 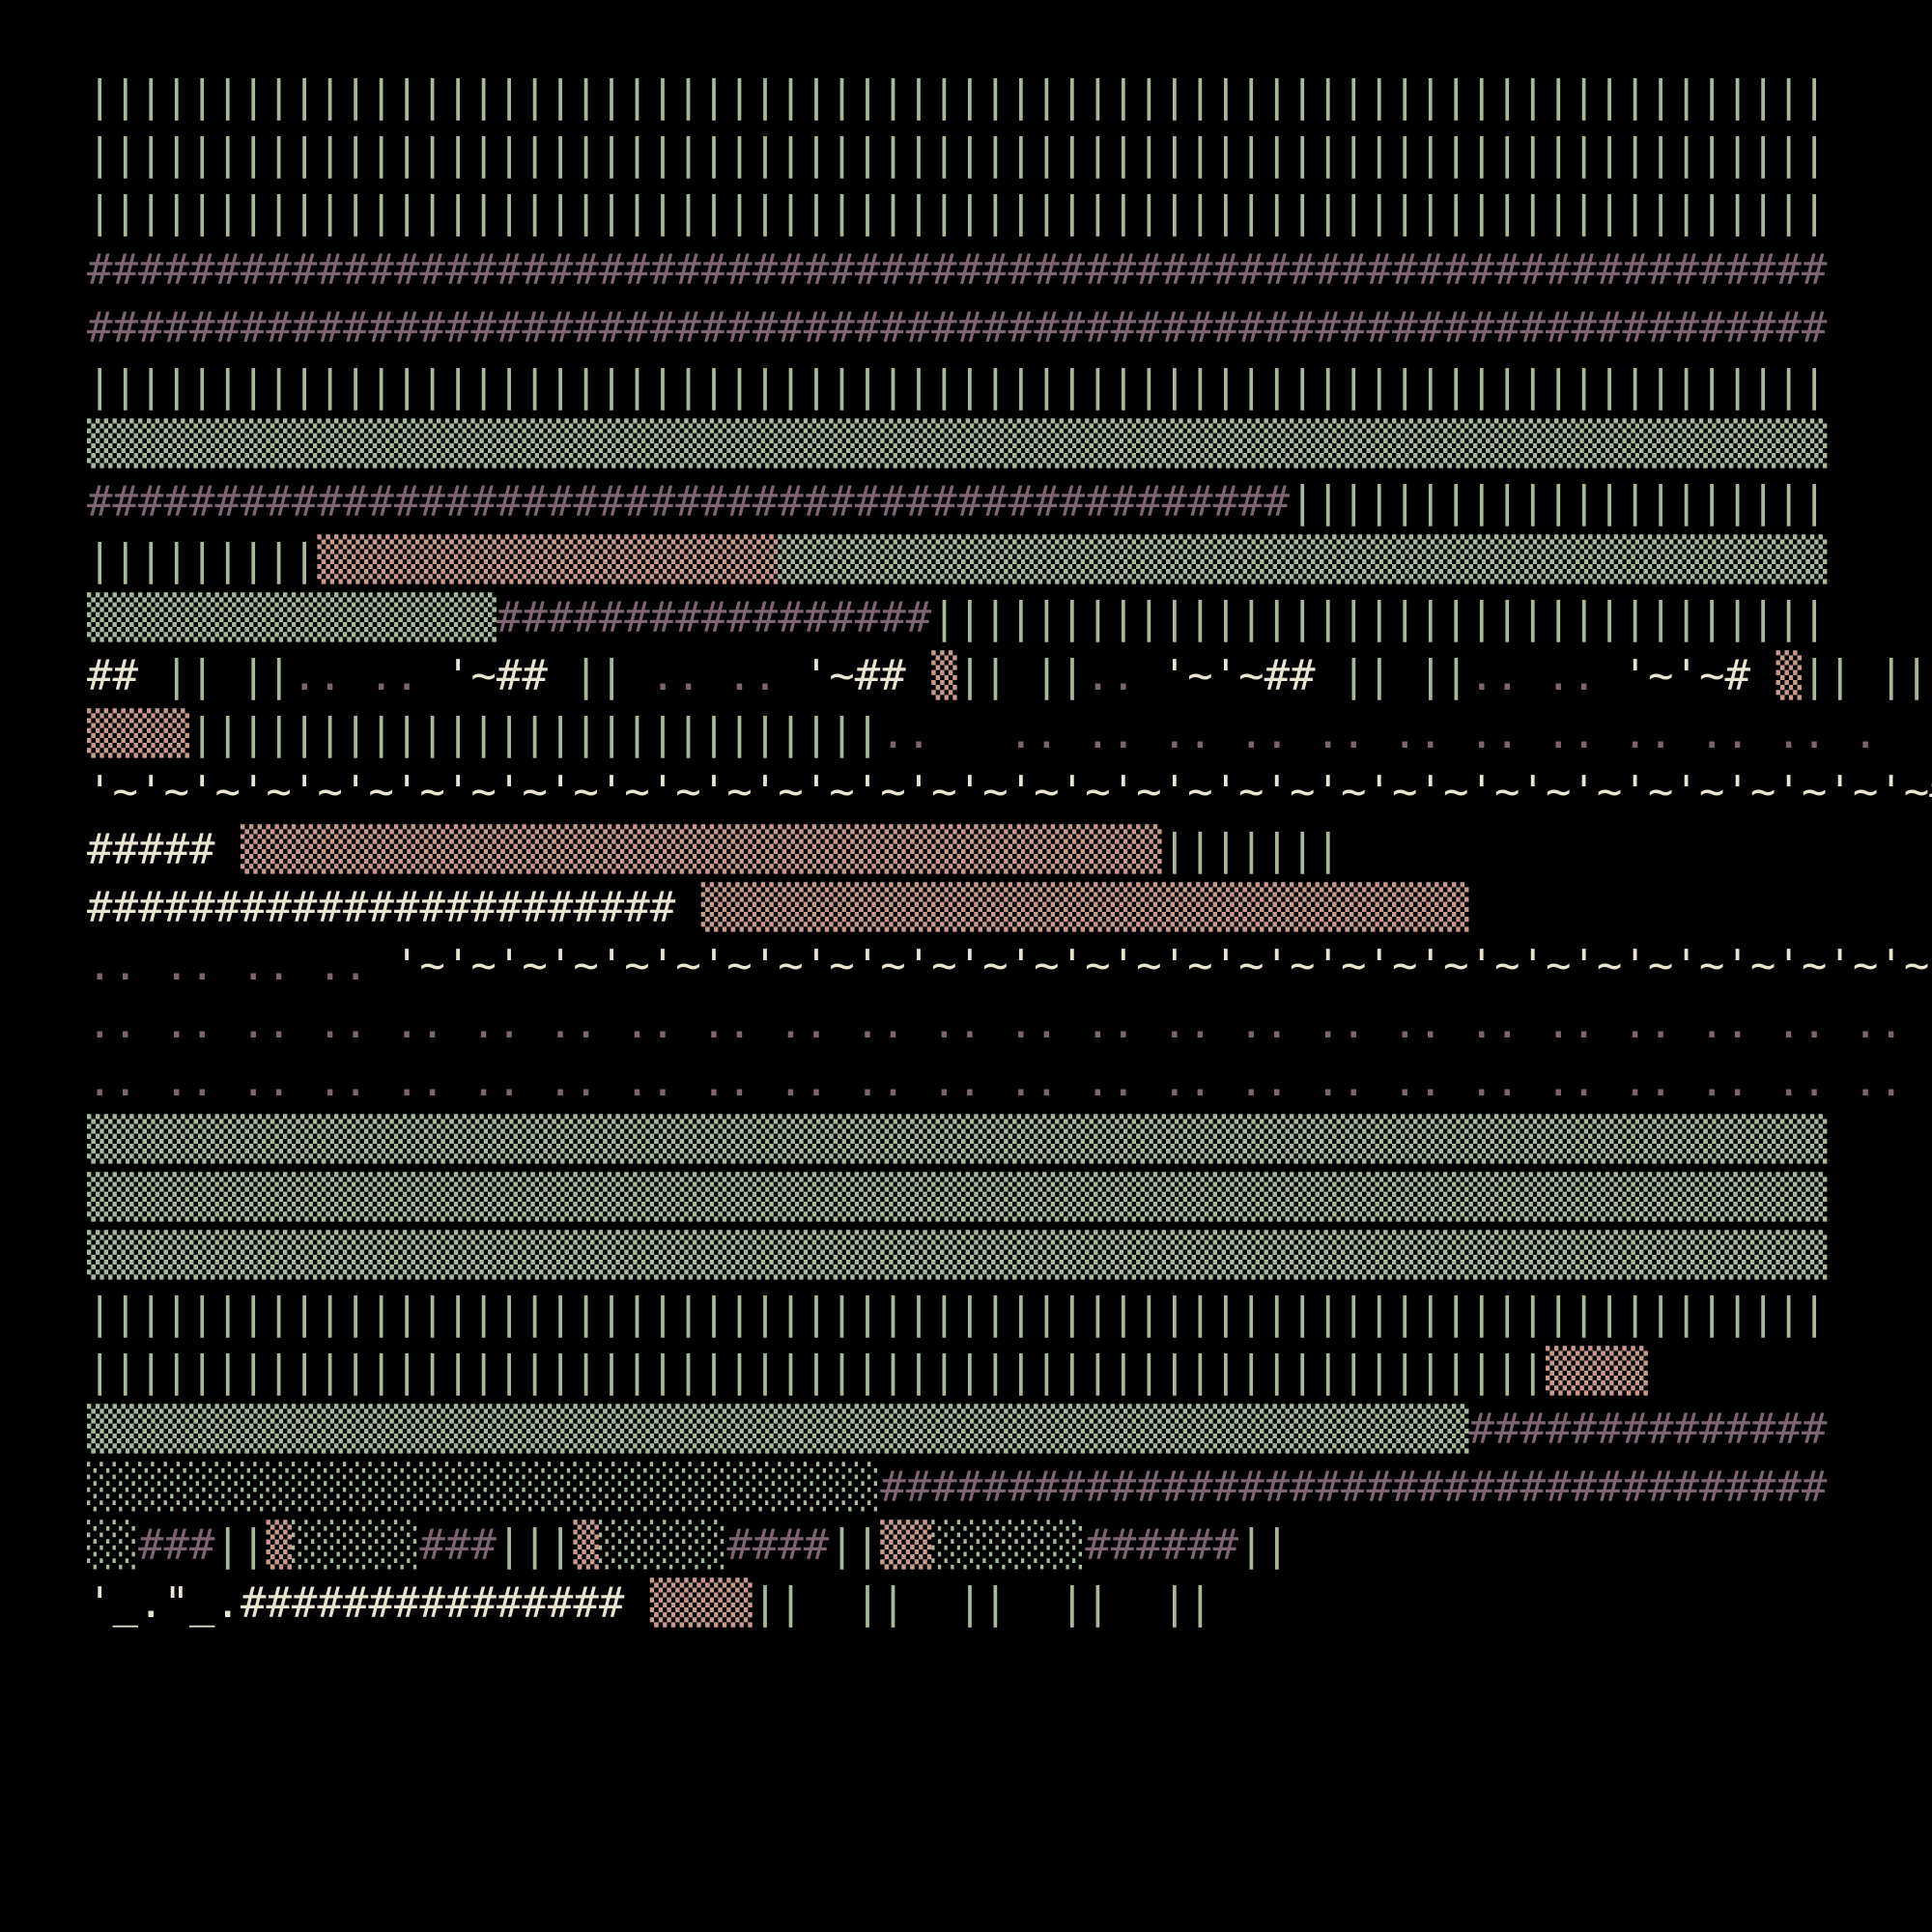 What do you see at coordinates (1251, 849) in the screenshot?
I see `art-segment-green: |||||||` at bounding box center [1251, 849].